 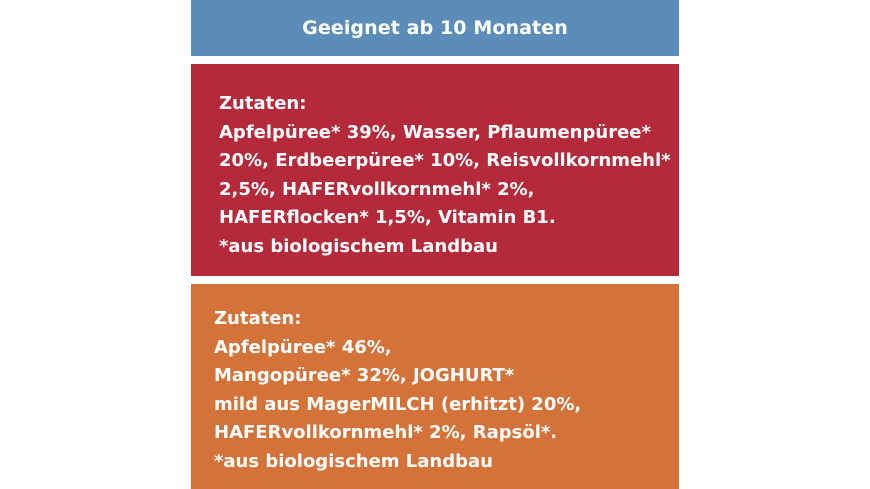 What do you see at coordinates (364, 375) in the screenshot?
I see `ingredients-line: Mangopüree* 32%, JOGHURT*` at bounding box center [364, 375].